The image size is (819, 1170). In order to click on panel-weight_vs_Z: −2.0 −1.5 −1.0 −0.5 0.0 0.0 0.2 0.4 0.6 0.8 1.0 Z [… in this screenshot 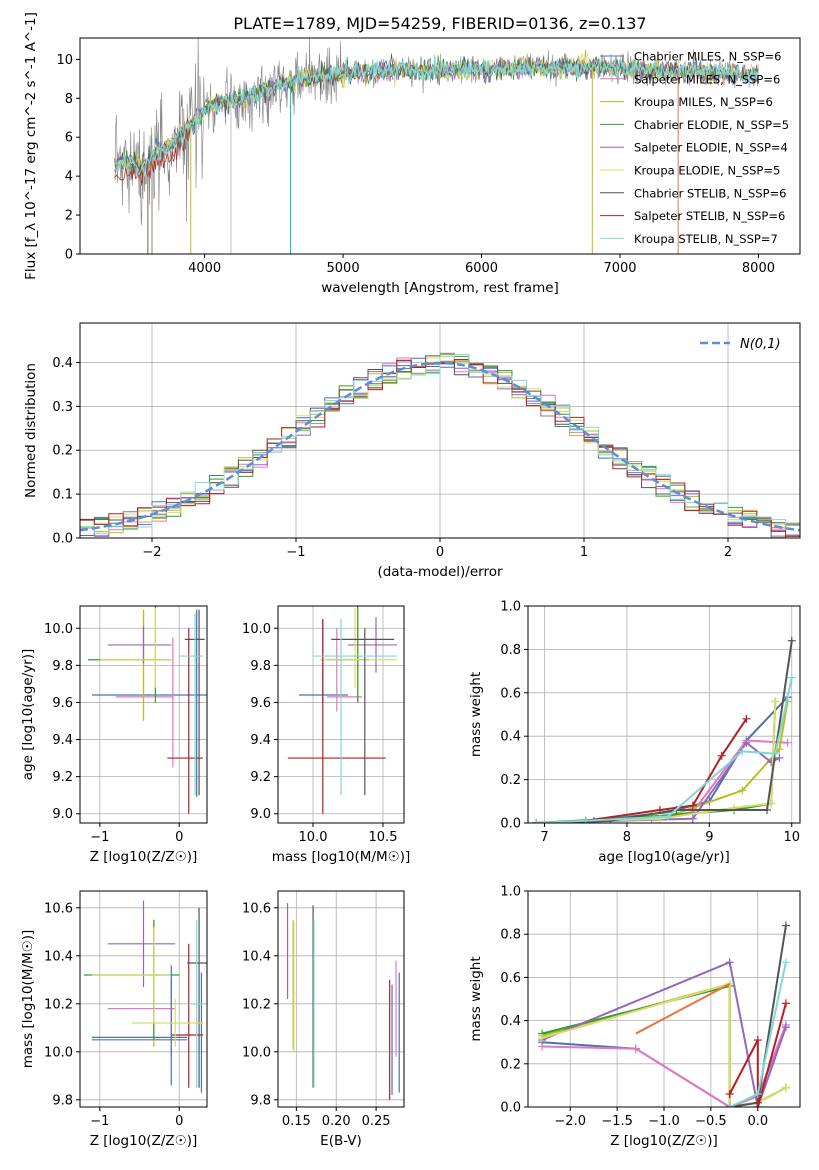, I will do `click(634, 1017)`.